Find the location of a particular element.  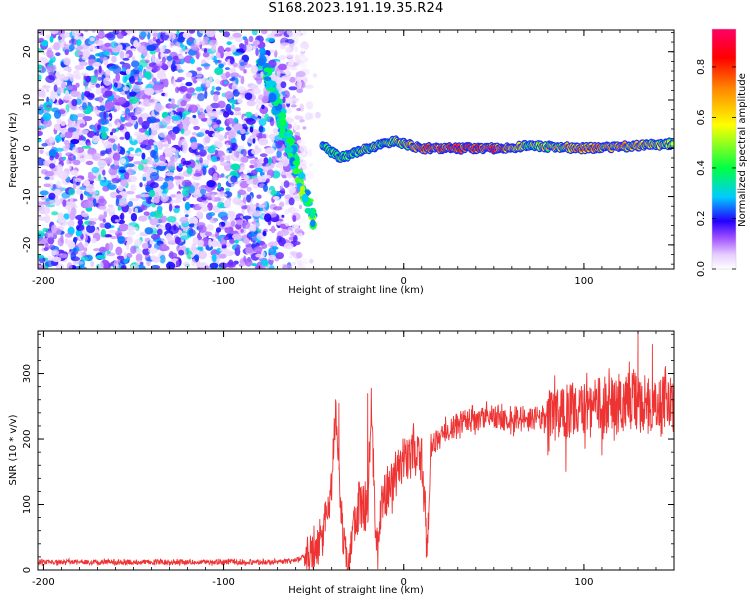

x-tick-label: -100 is located at coordinates (223, 582).